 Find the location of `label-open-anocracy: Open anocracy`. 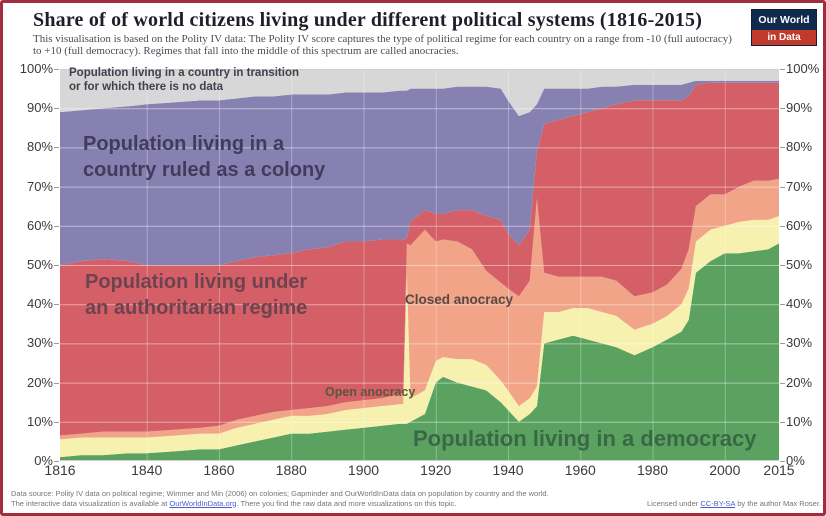

label-open-anocracy: Open anocracy is located at coordinates (370, 392).